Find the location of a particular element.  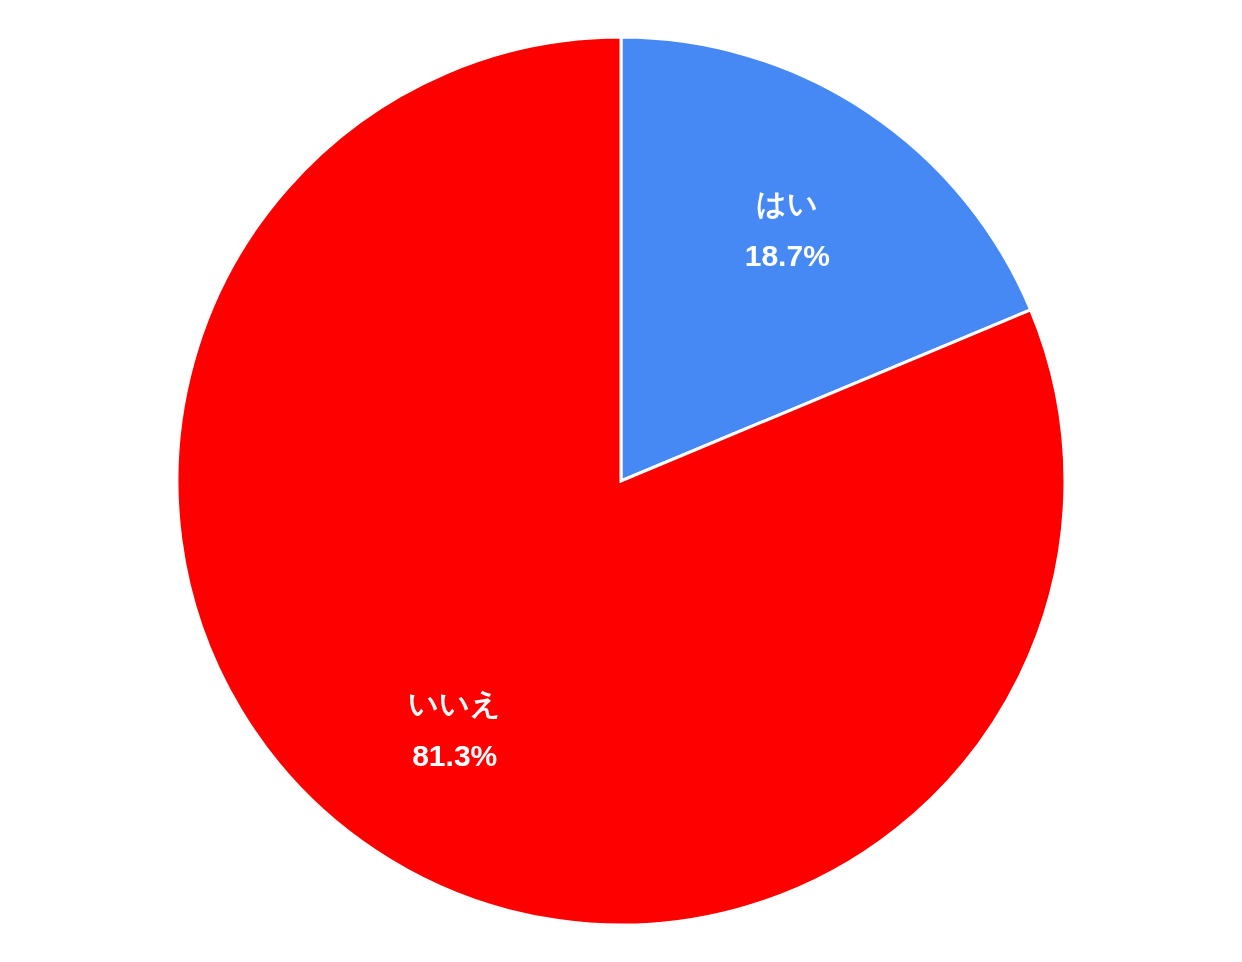

slice-label: いいえ is located at coordinates (455, 703).